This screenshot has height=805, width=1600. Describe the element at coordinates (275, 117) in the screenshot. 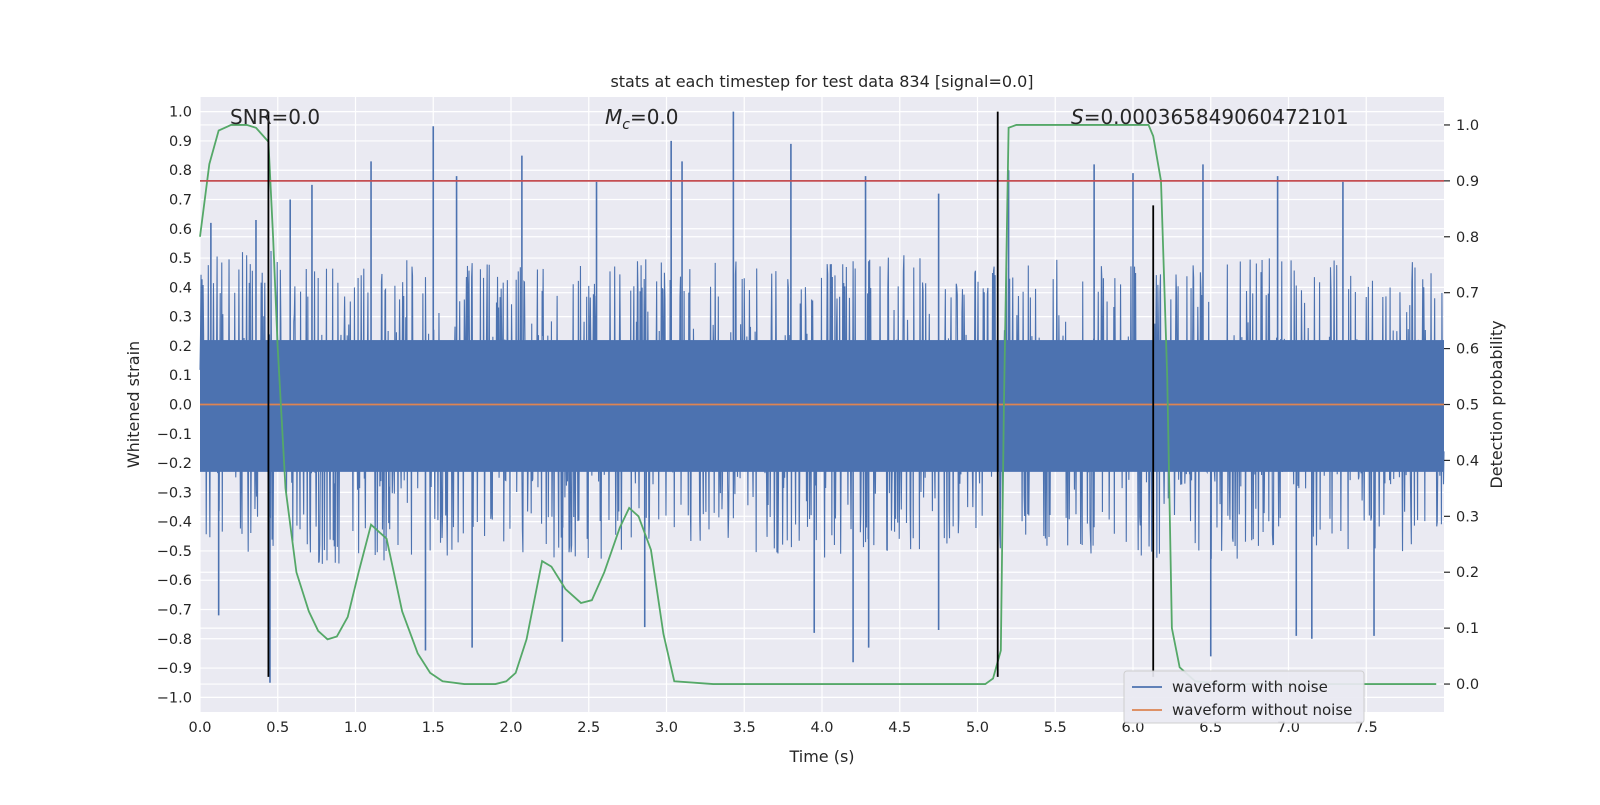

I see `snr-annotation: SNR=0.0` at that location.